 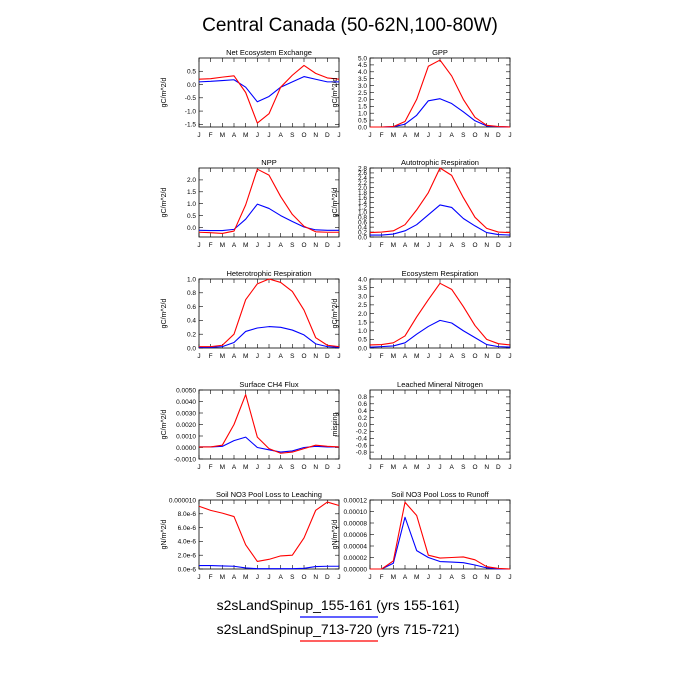 What do you see at coordinates (362, 86) in the screenshot?
I see `y-tick-label: 3.0` at bounding box center [362, 86].